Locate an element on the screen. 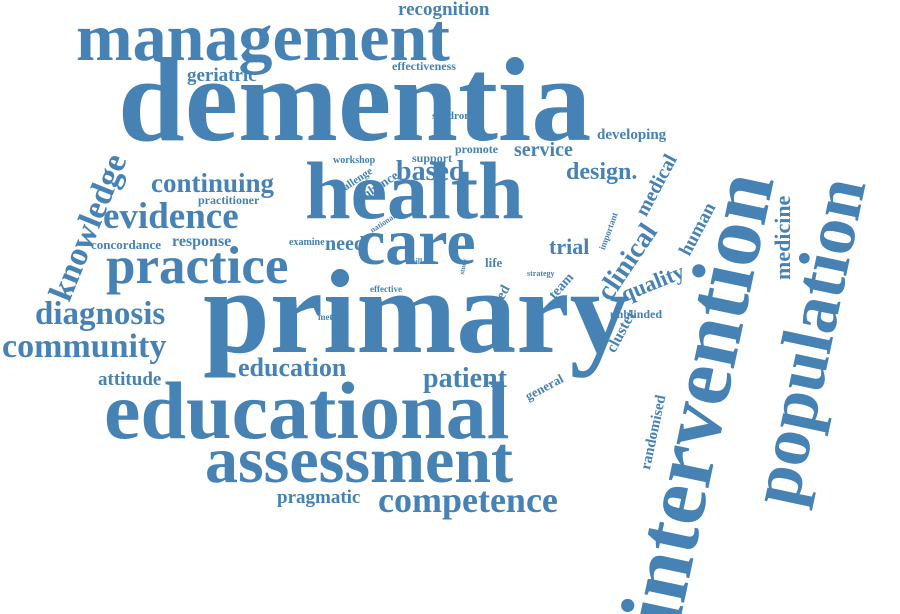  word-diagnosis: diagnosis is located at coordinates (100, 314).